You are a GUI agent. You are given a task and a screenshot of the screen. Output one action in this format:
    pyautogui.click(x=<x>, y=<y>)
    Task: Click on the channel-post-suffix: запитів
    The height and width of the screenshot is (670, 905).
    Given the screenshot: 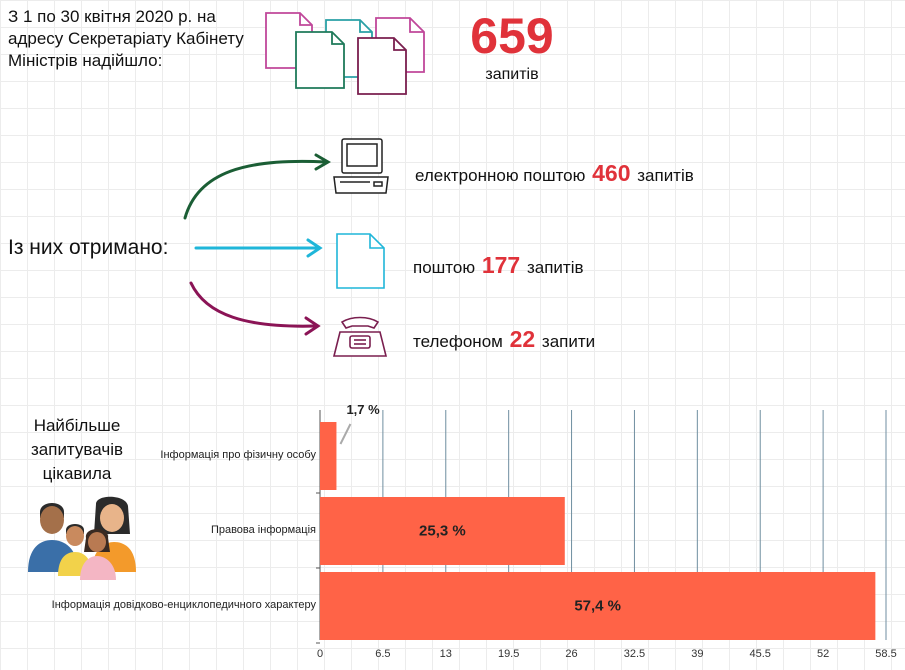 What is the action you would take?
    pyautogui.click(x=555, y=267)
    